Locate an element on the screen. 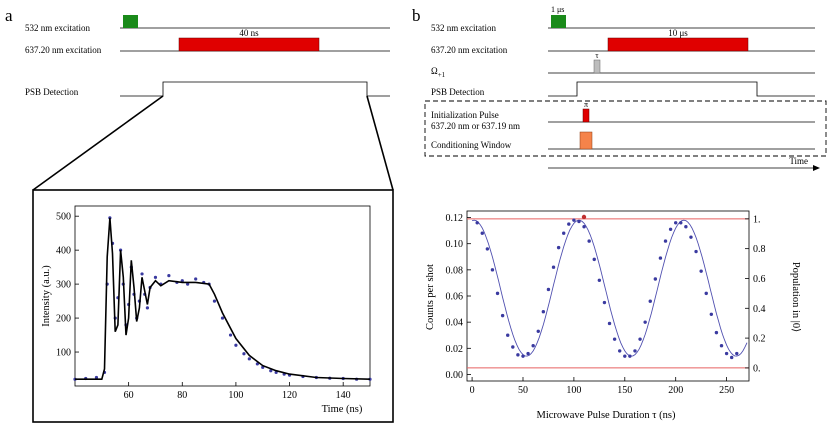 This screenshot has height=425, width=830. chart-b-fit-line is located at coordinates (609, 288).